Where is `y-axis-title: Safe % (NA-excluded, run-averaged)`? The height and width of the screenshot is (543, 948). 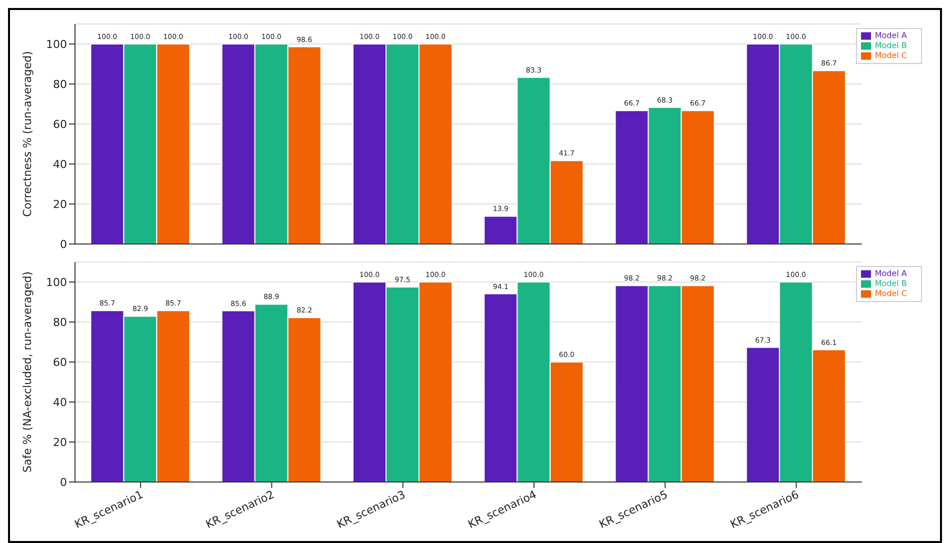 y-axis-title: Safe % (NA-excluded, run-averaged) is located at coordinates (27, 372).